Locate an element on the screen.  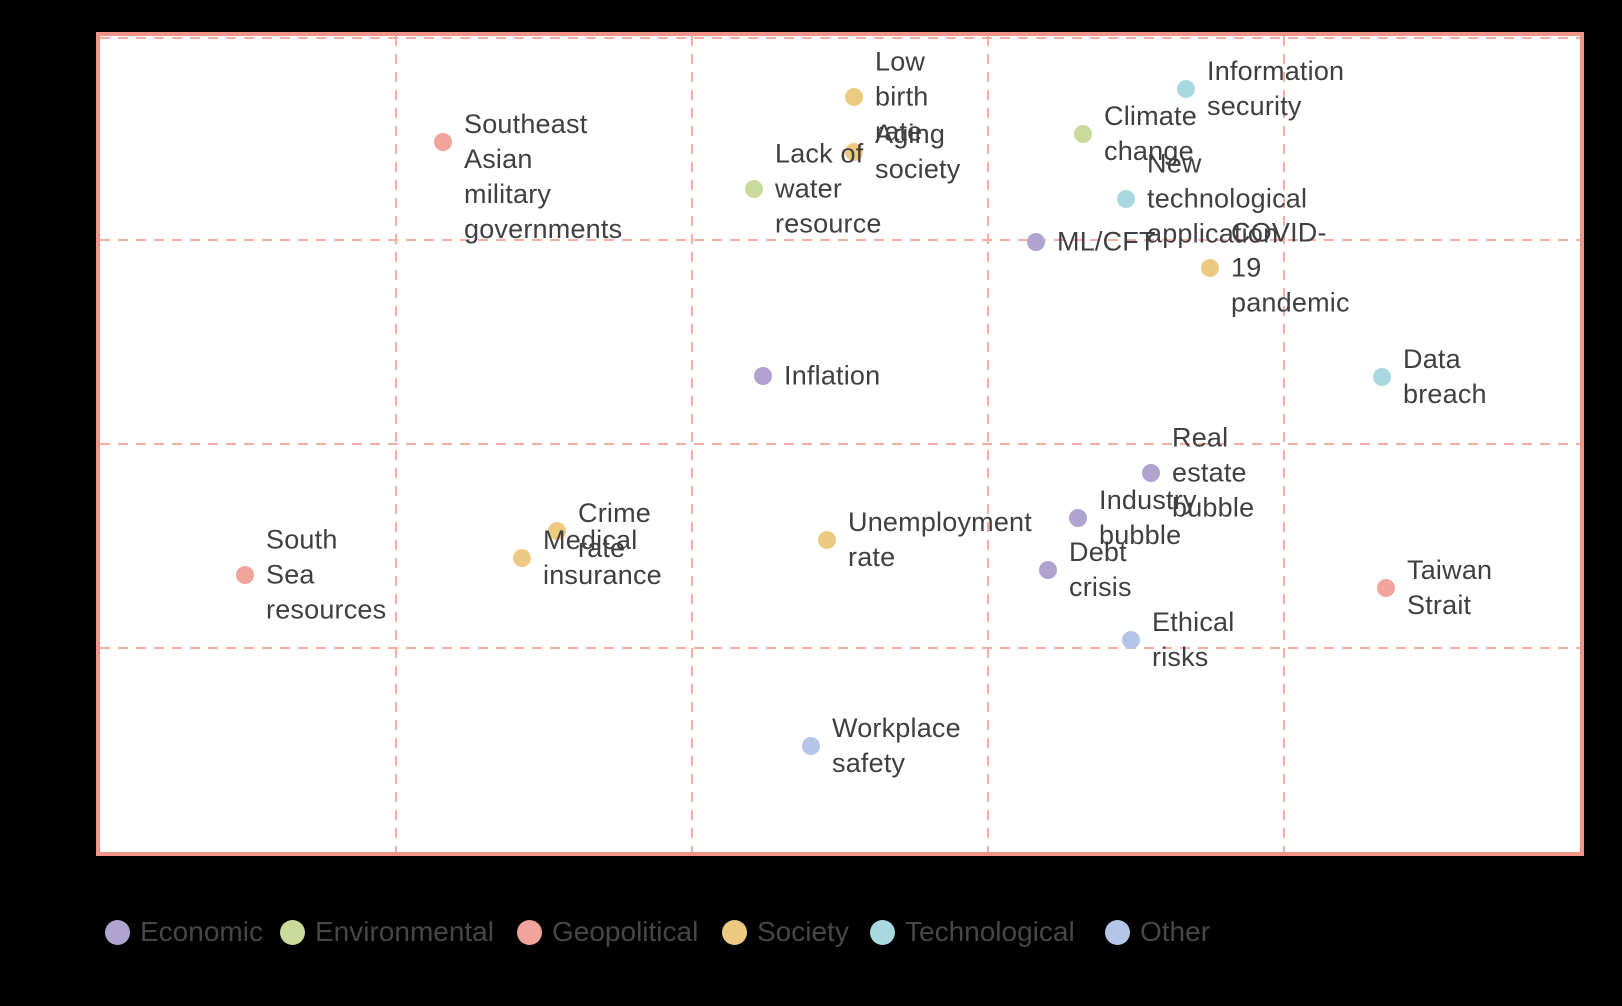
legend-item-technological: Technological is located at coordinates (972, 931).